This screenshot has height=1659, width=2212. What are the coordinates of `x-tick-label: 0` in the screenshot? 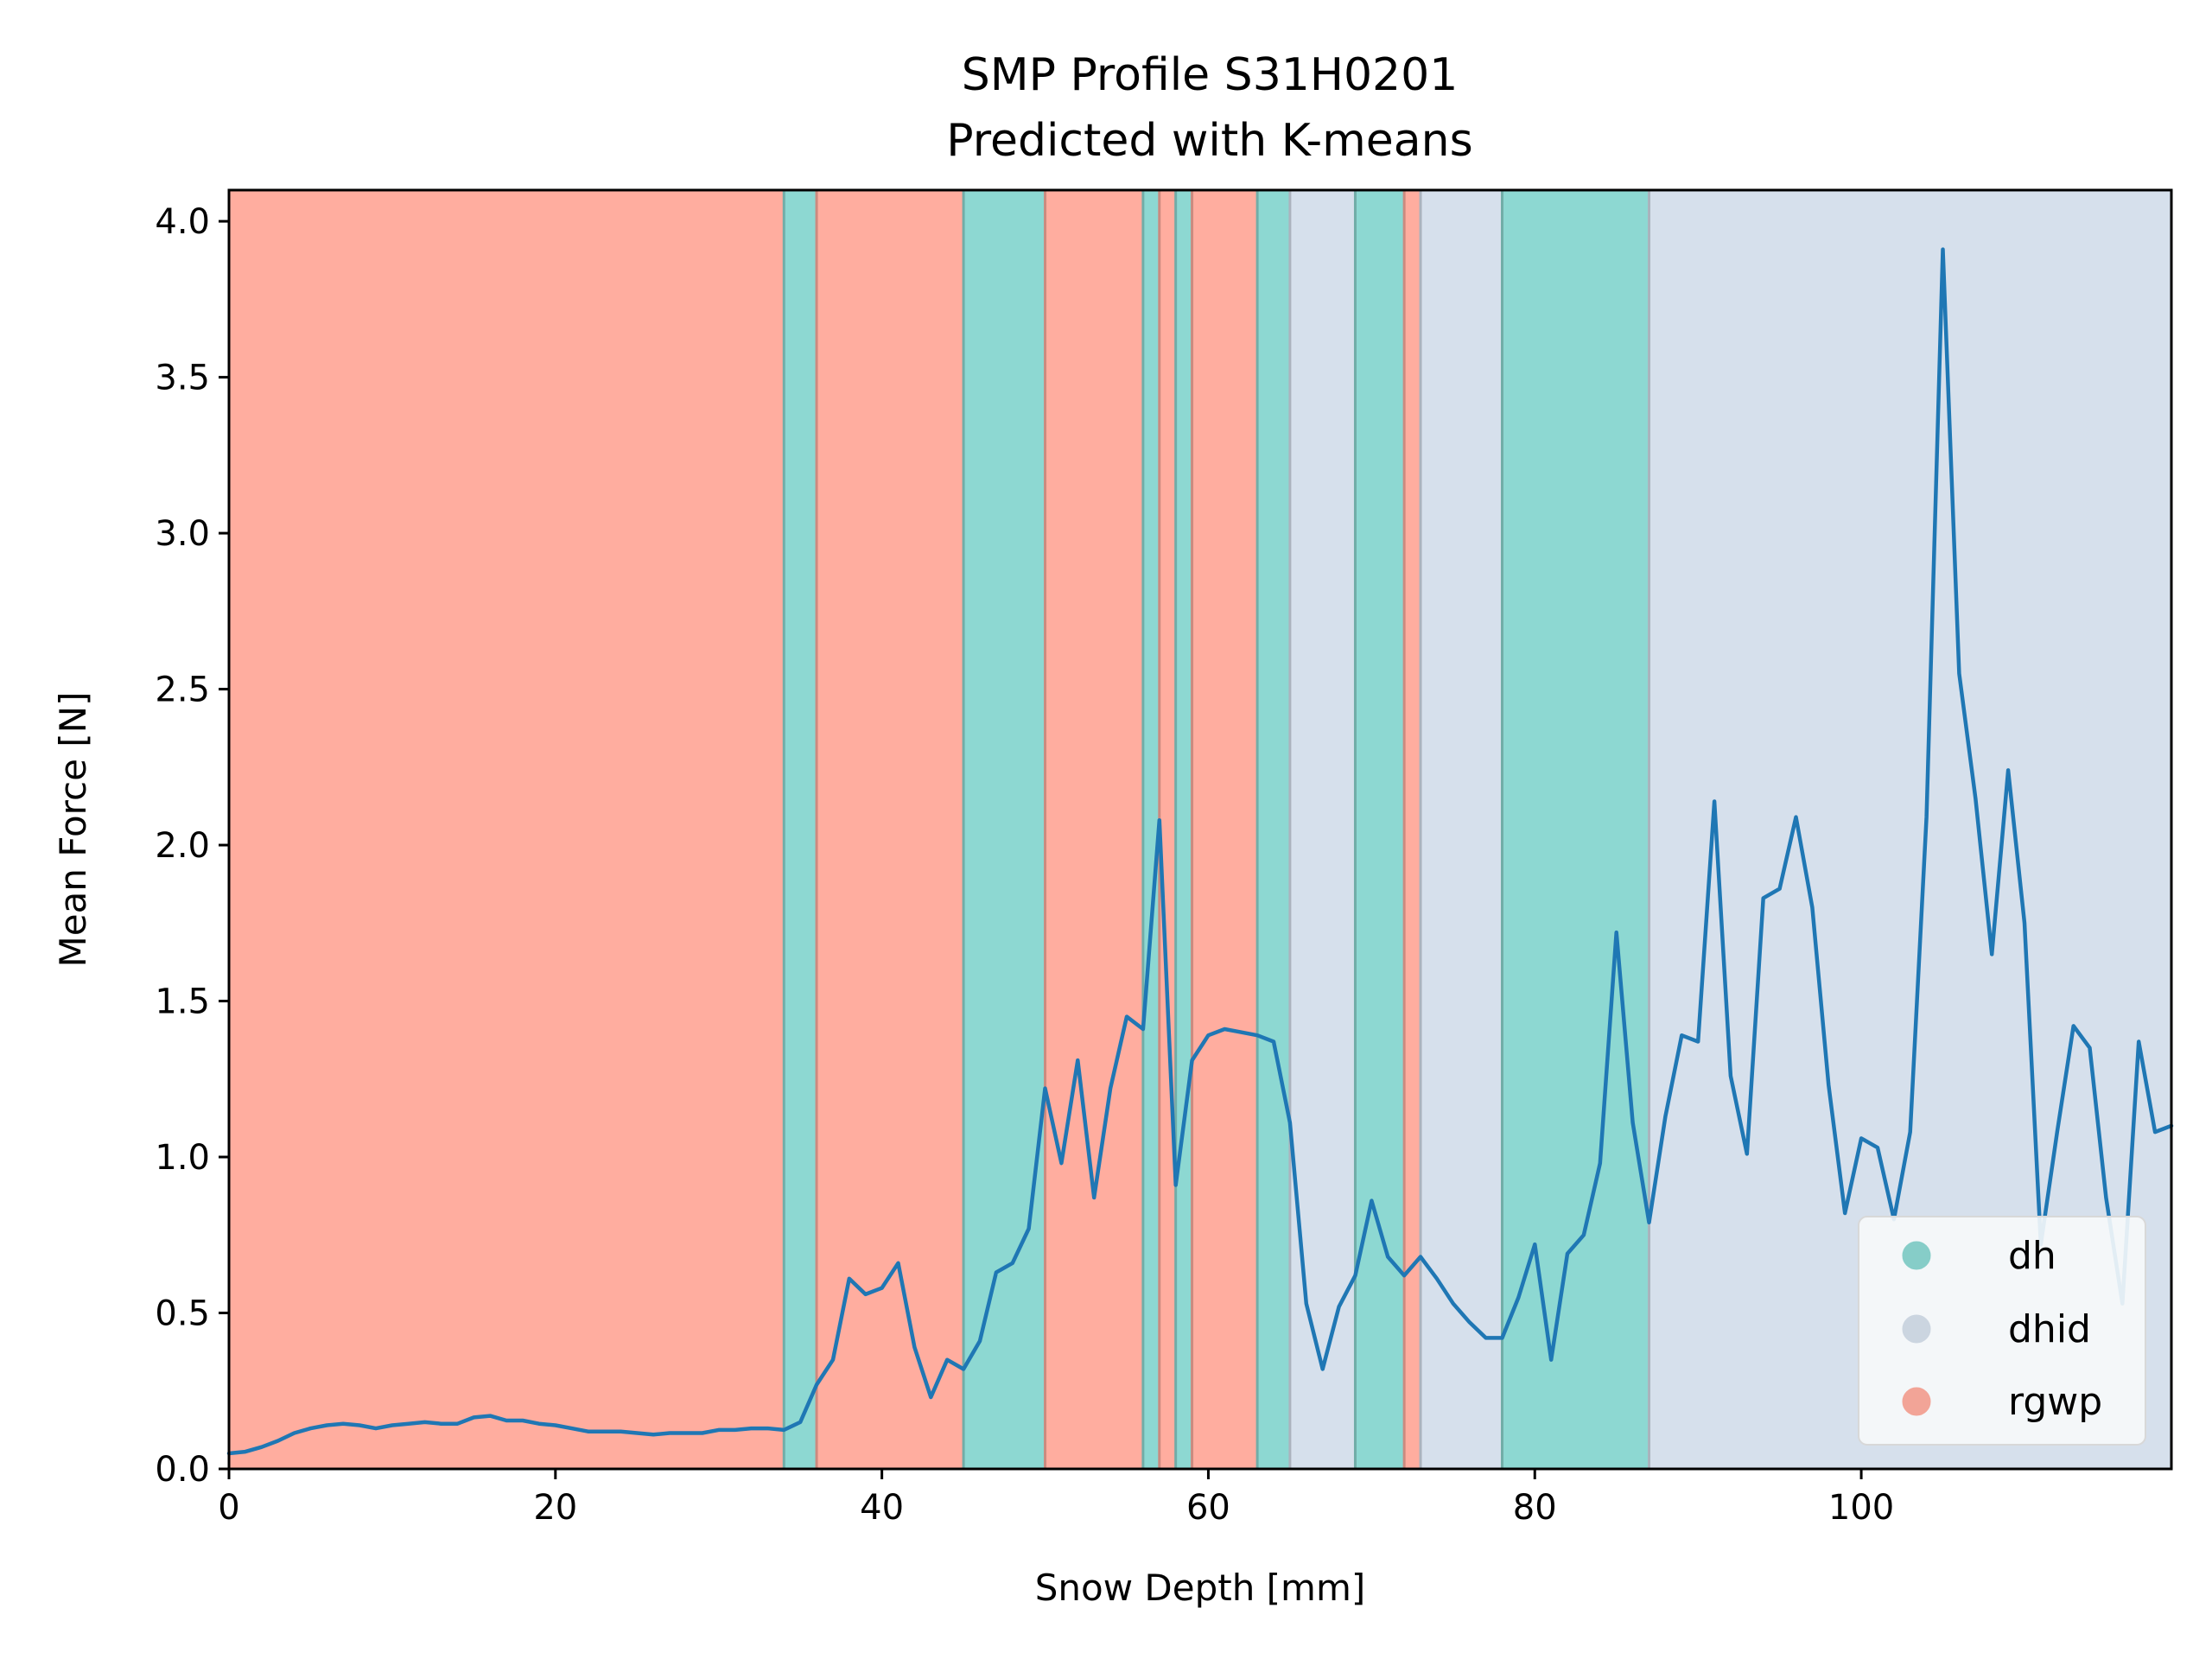 It's located at (229, 1508).